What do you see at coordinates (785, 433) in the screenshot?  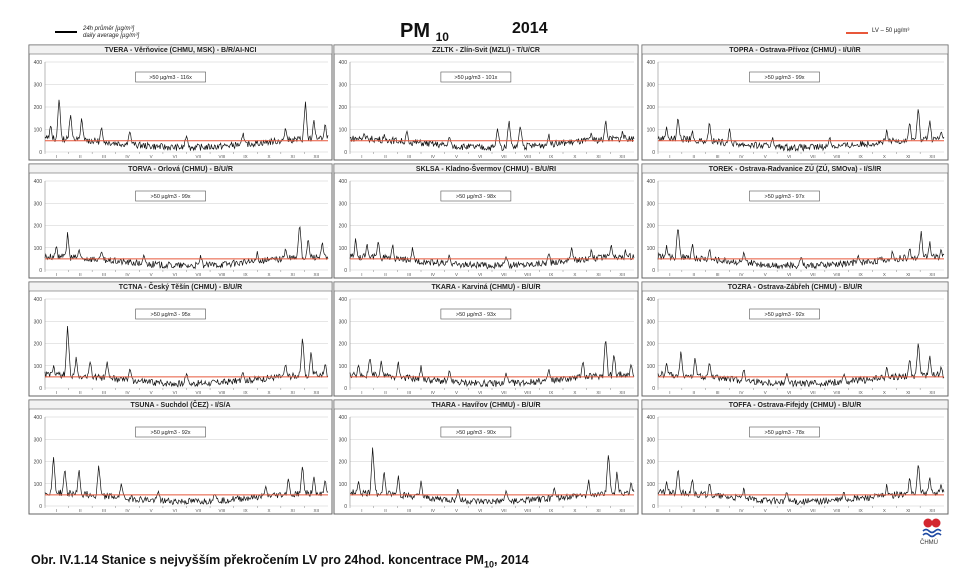 I see `exceedance-label: >50 µg/m3 - 78x` at bounding box center [785, 433].